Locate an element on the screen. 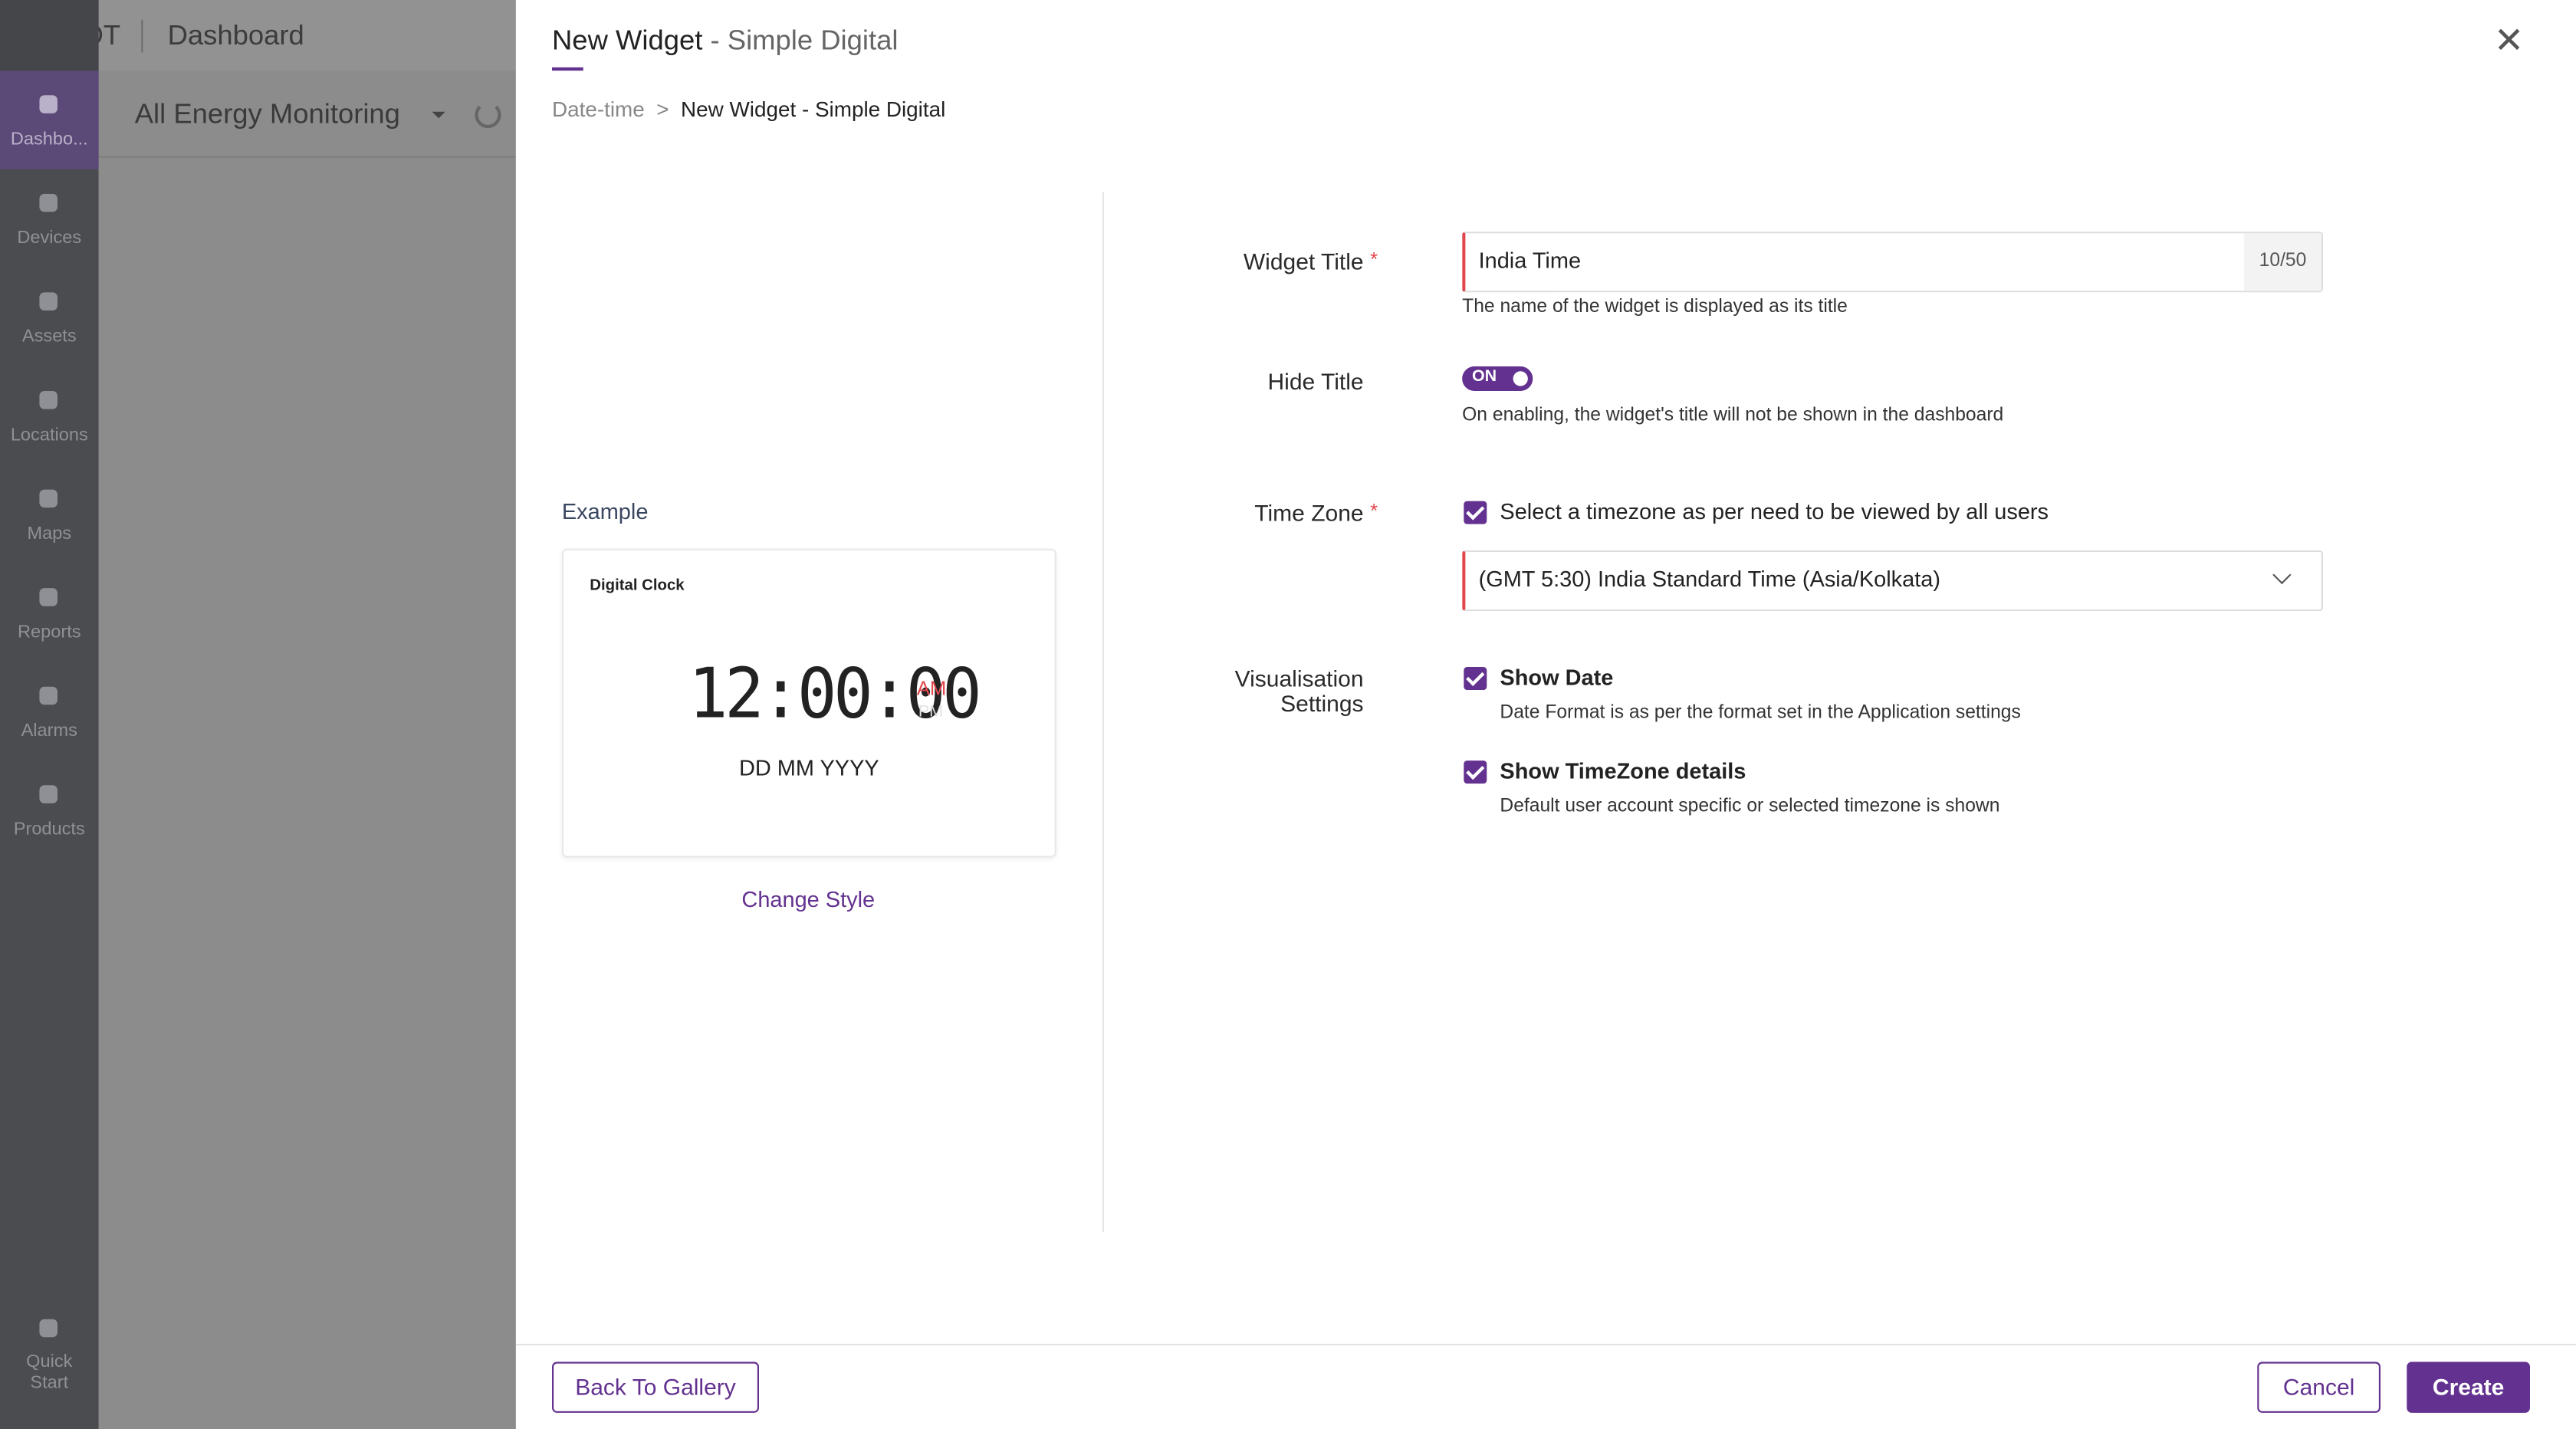 This screenshot has height=1429, width=2576. clock-date: DD MM YYYY is located at coordinates (808, 767).